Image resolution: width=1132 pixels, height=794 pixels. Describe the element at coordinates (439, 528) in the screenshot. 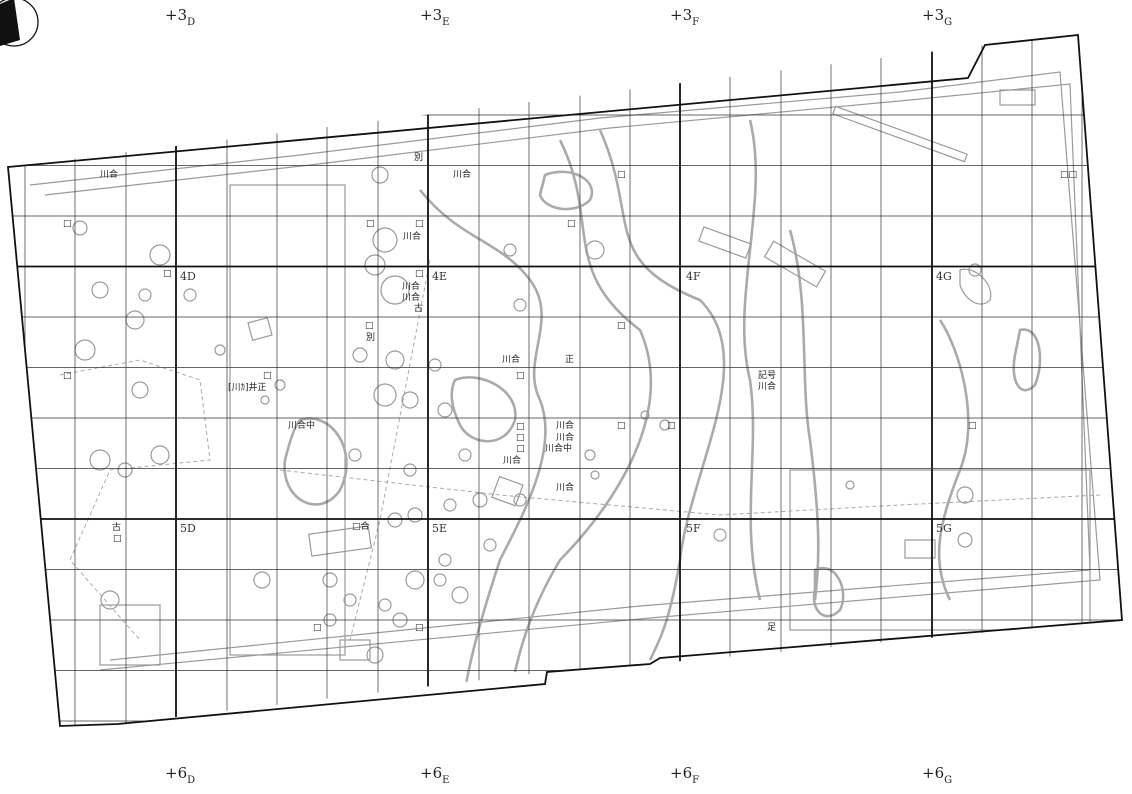

I see `cell-label-5E: 5E` at that location.